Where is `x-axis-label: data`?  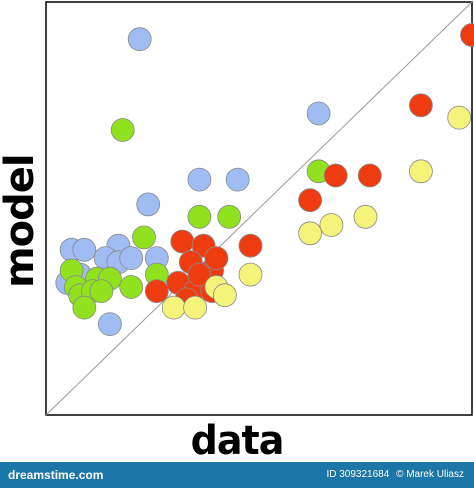
x-axis-label: data is located at coordinates (237, 441).